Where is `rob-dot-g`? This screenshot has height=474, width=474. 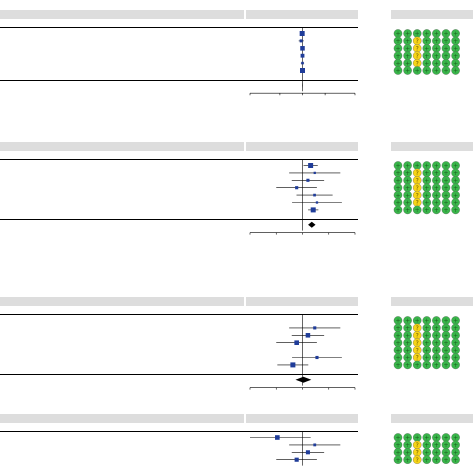 rob-dot-g is located at coordinates (455, 459).